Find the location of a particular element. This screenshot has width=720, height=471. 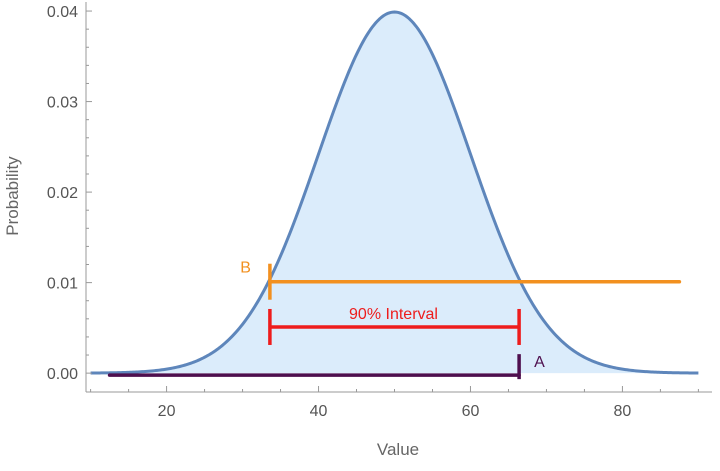

x-axis-label: Value is located at coordinates (398, 449).